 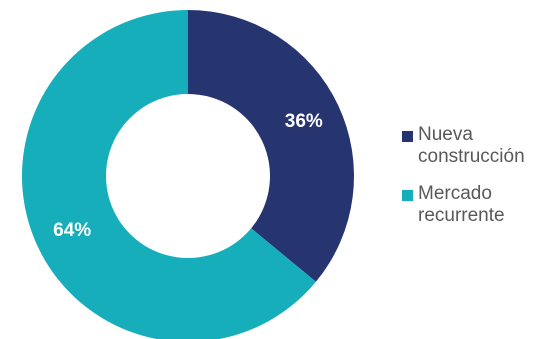 What do you see at coordinates (407, 136) in the screenshot?
I see `legend-swatch-nueva-construccion` at bounding box center [407, 136].